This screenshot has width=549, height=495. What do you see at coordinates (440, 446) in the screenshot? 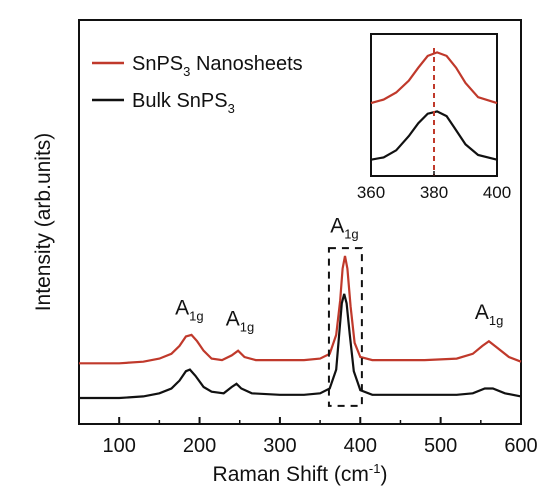
I see `x-tick-label: 500` at bounding box center [440, 446].